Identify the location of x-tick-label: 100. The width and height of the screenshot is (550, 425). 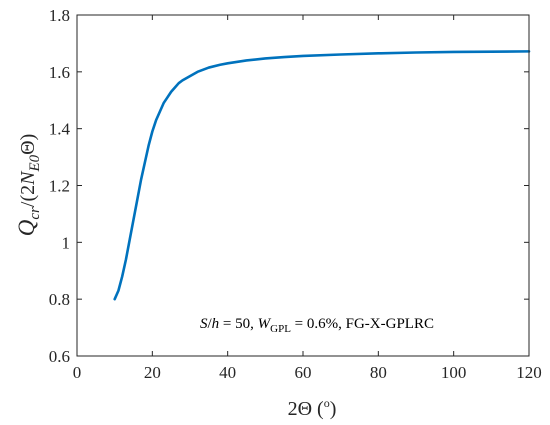
(454, 372).